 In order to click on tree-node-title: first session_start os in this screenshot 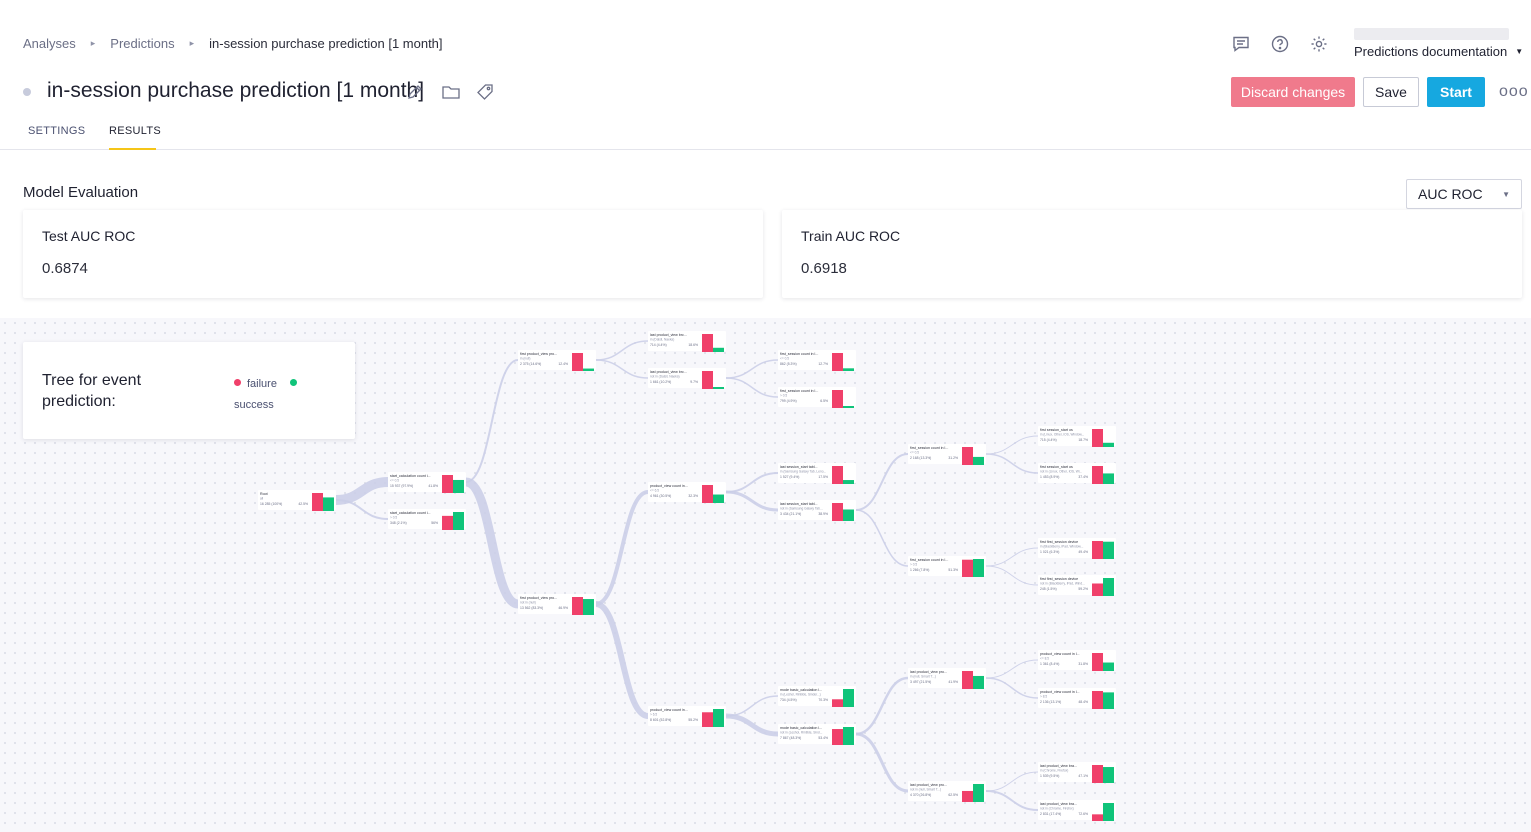, I will do `click(1056, 430)`.